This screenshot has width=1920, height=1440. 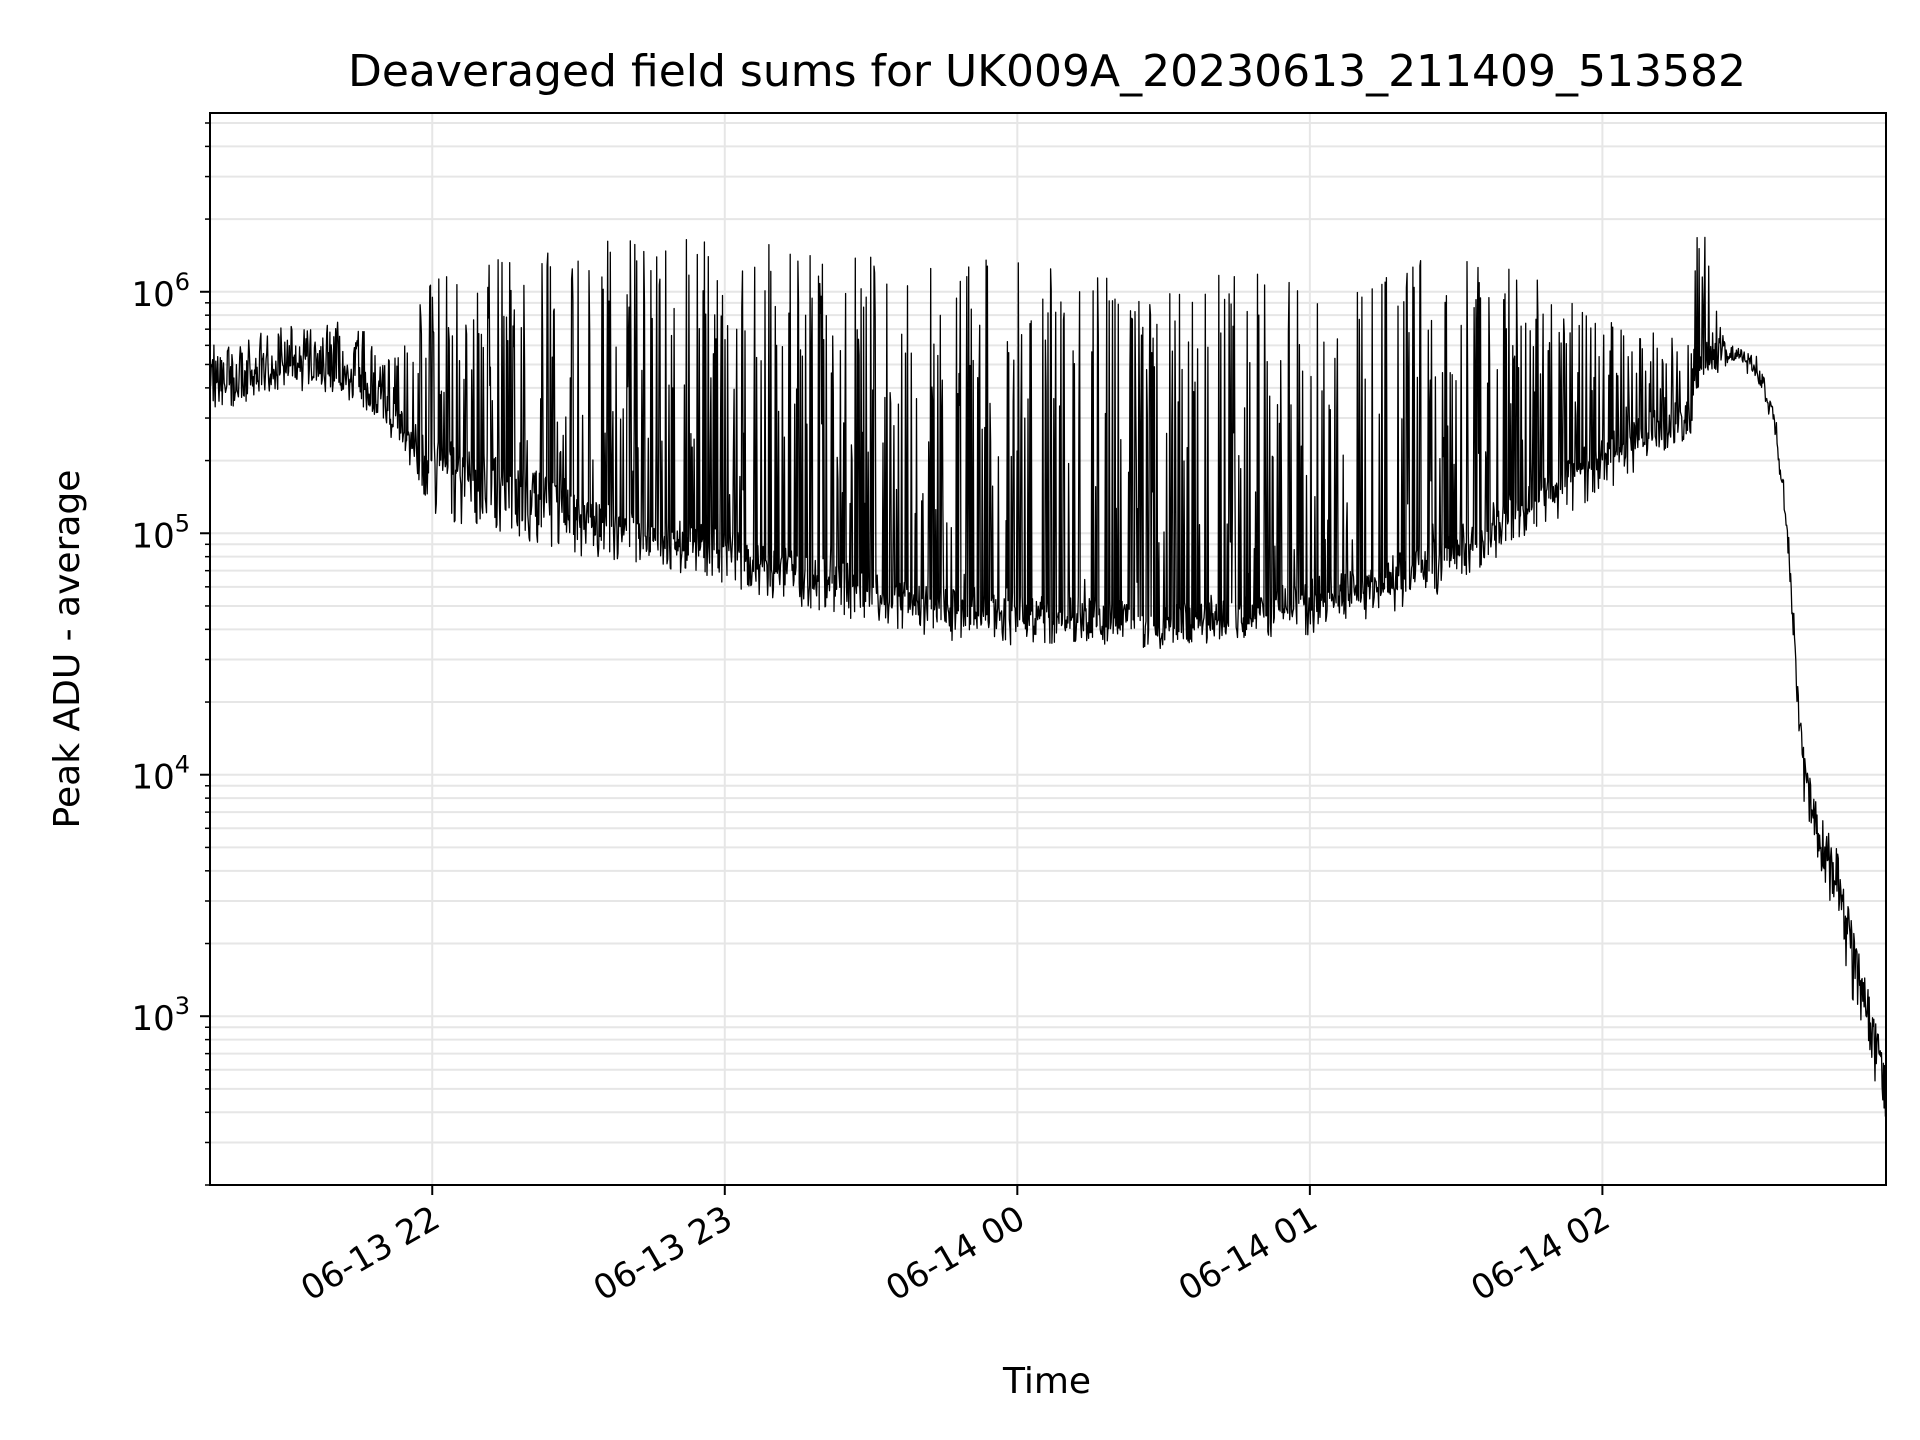 What do you see at coordinates (67, 649) in the screenshot?
I see `y-axis-label: Peak ADU - average` at bounding box center [67, 649].